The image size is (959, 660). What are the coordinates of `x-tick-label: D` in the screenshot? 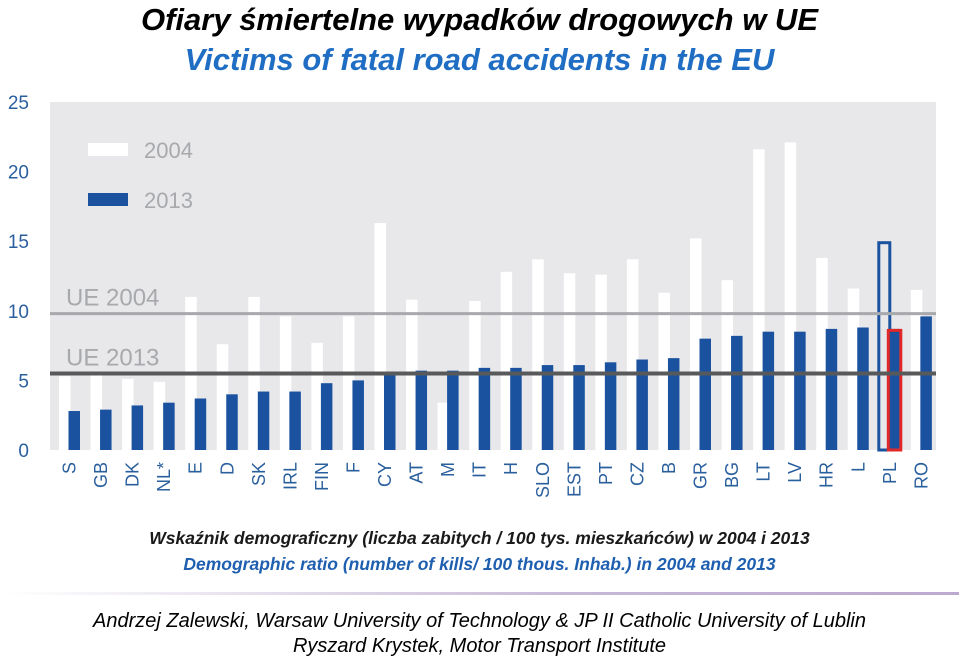 It's located at (227, 468).